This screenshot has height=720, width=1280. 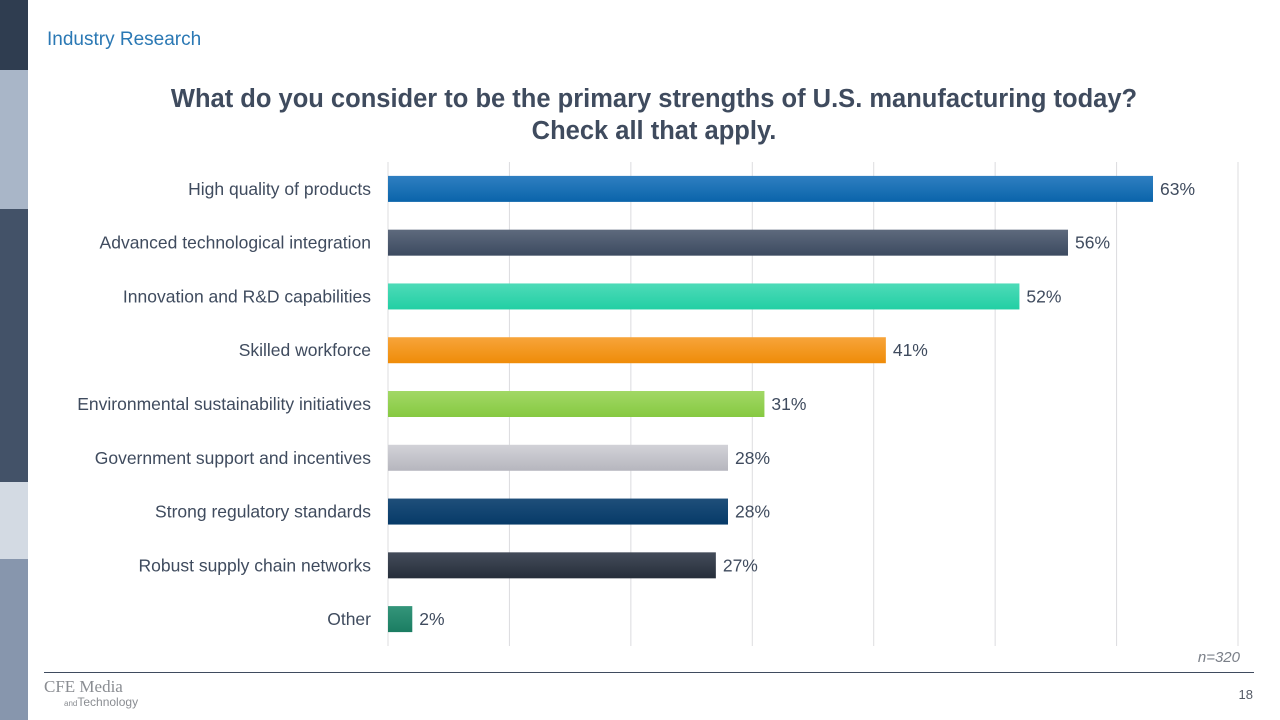 What do you see at coordinates (788, 404) in the screenshot?
I see `value-label: 31%` at bounding box center [788, 404].